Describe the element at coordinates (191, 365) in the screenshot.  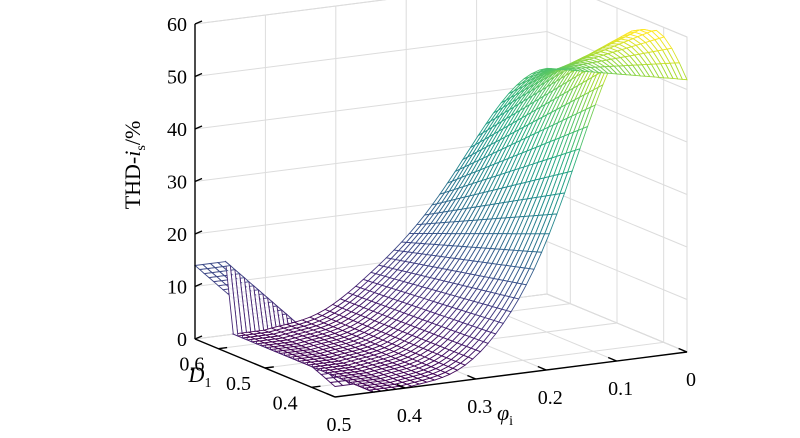
I see `y-tick-label: 0.6` at that location.